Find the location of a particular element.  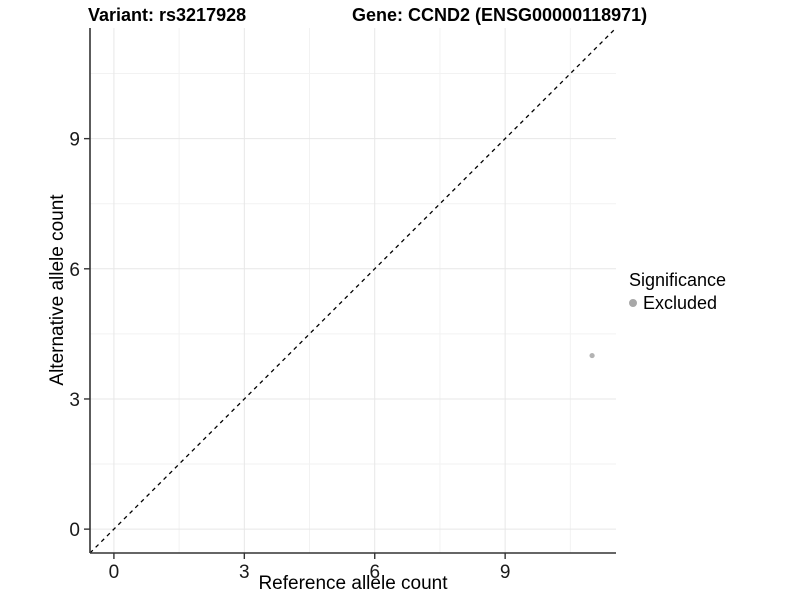

legend: Significance Excluded is located at coordinates (677, 291).